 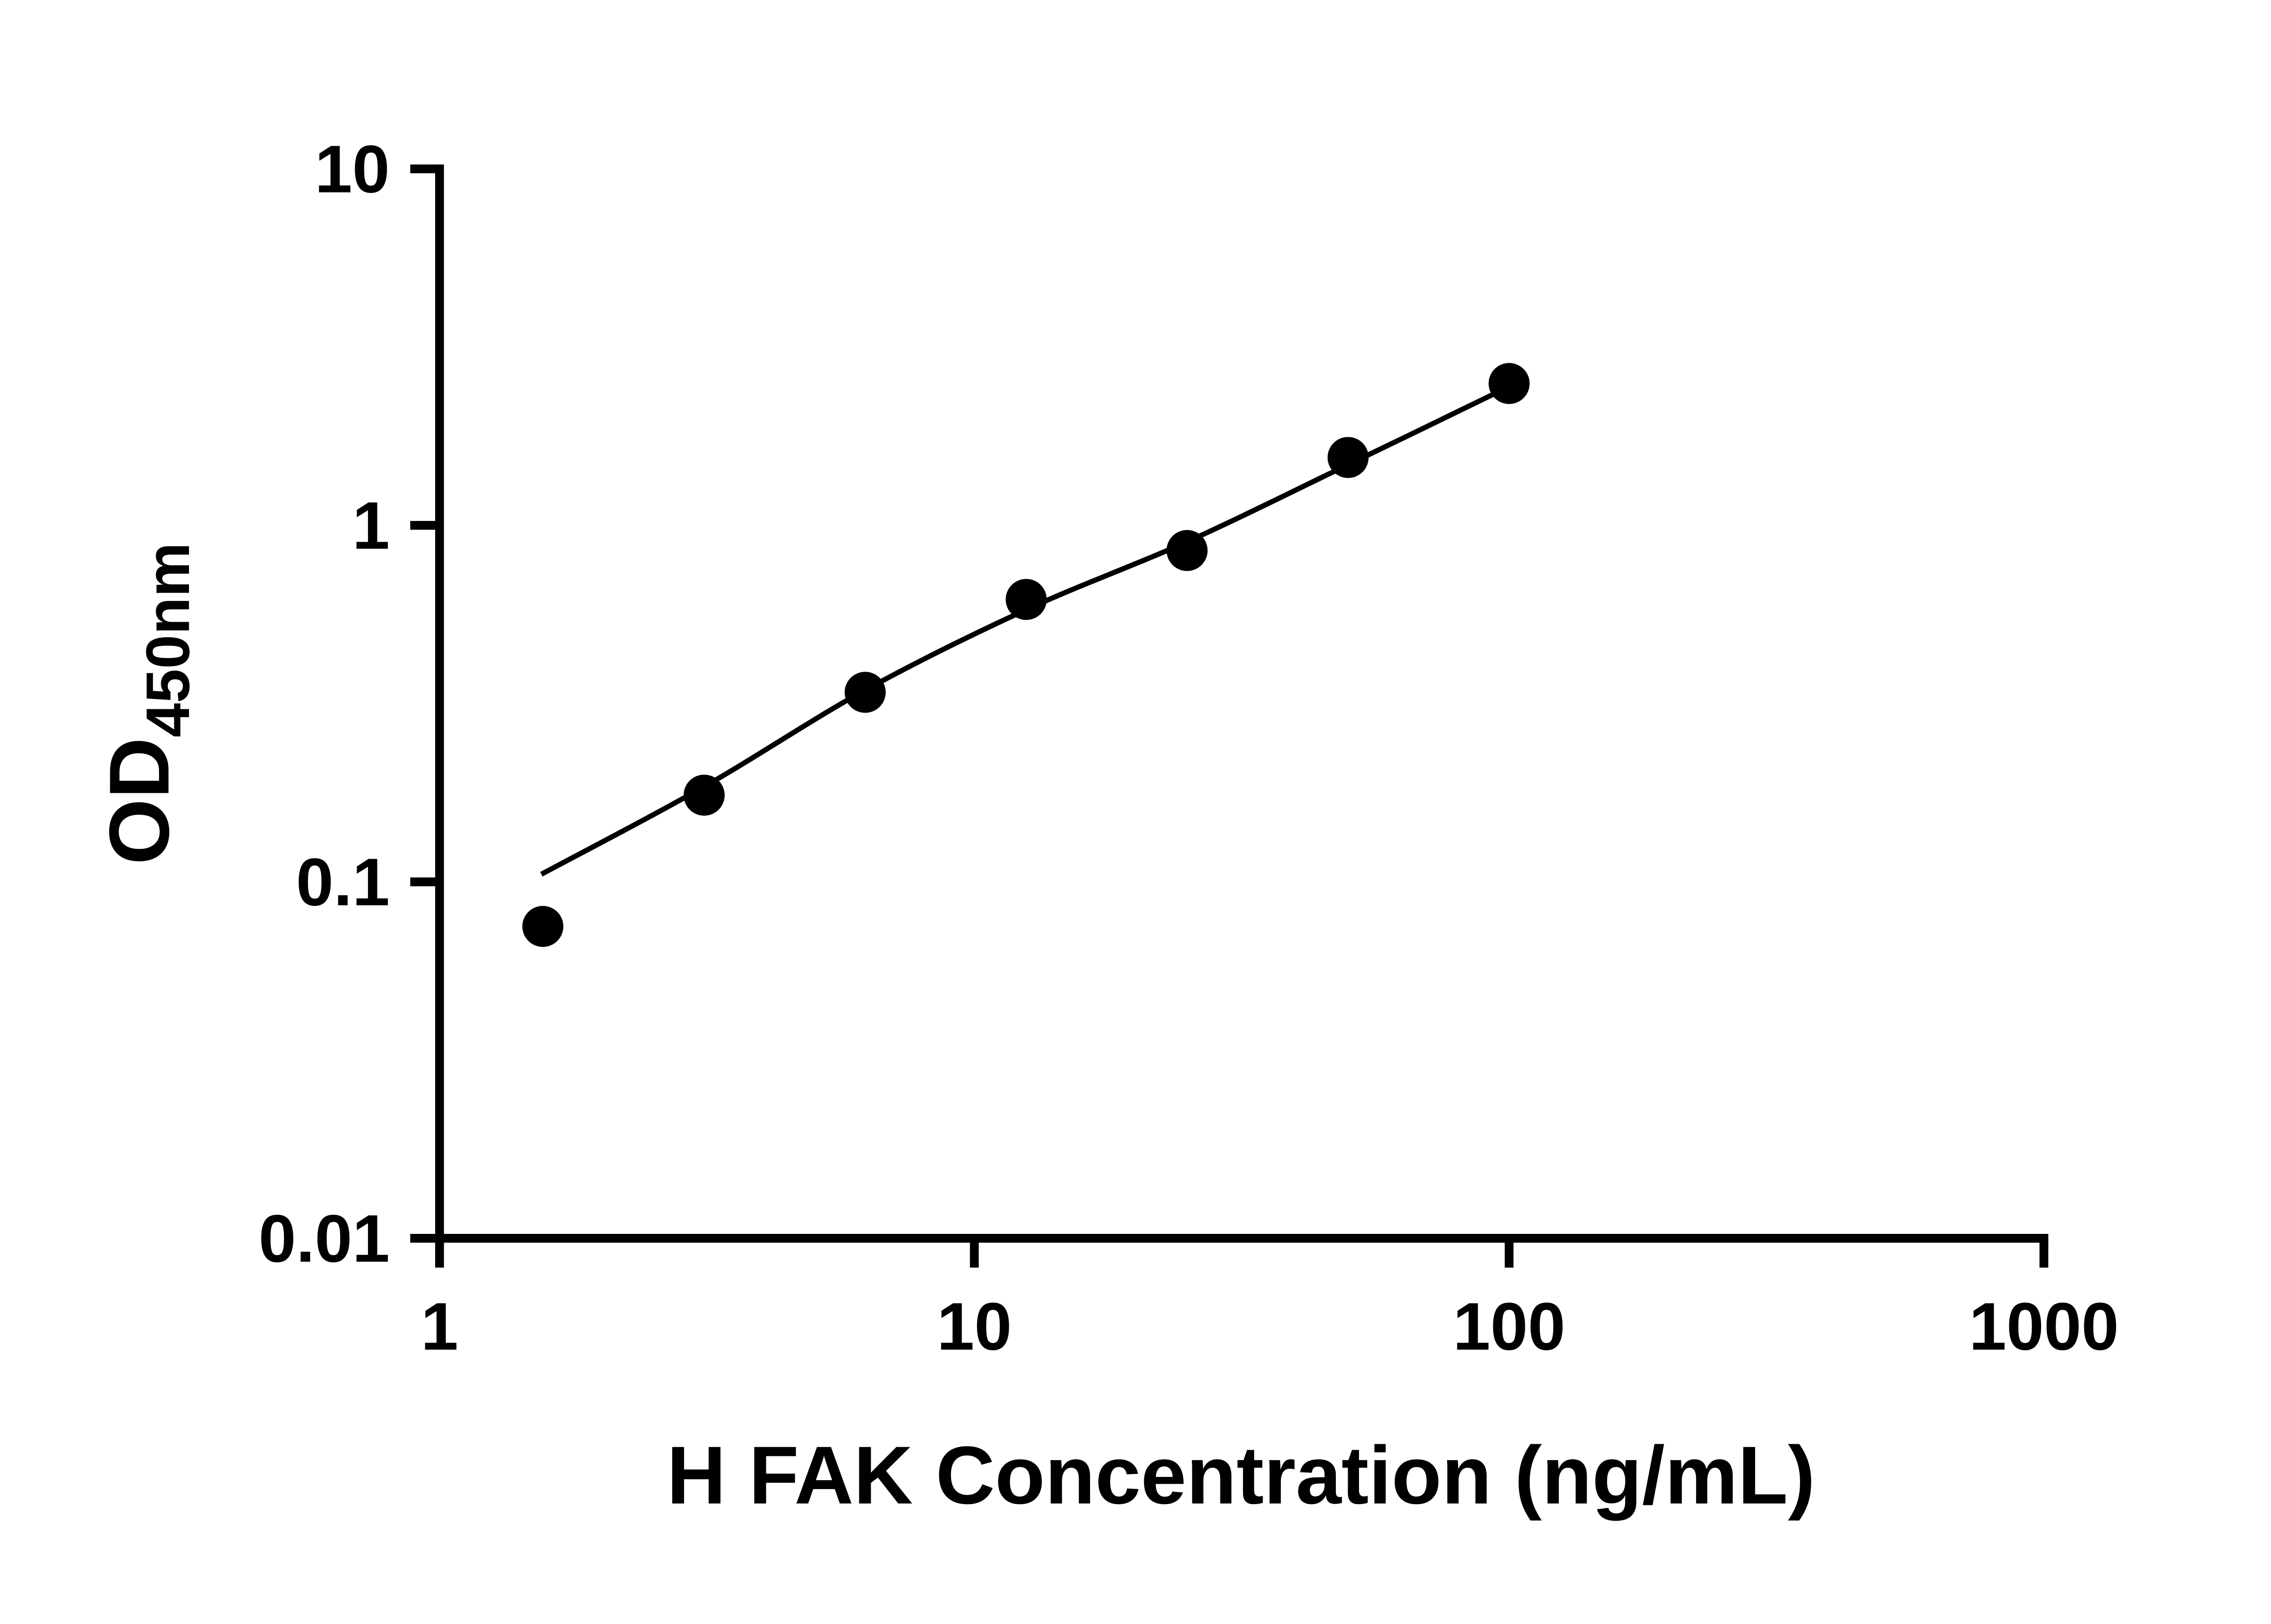 I want to click on y-tick-label: 10, so click(x=352, y=169).